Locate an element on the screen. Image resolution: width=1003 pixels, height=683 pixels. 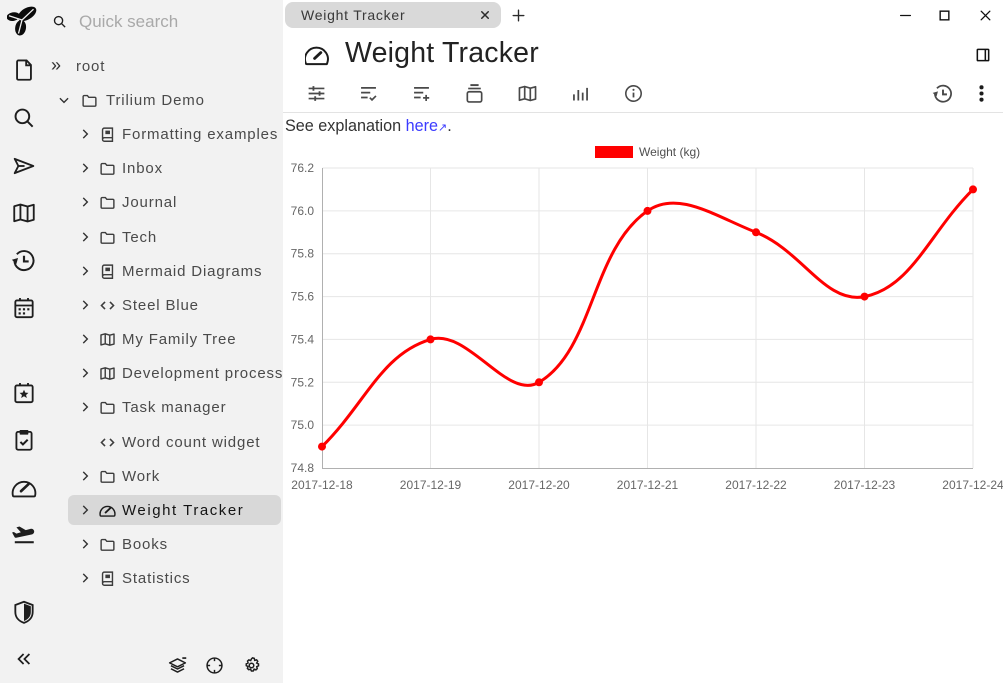
svg-text: 75.0 is located at coordinates (303, 425).